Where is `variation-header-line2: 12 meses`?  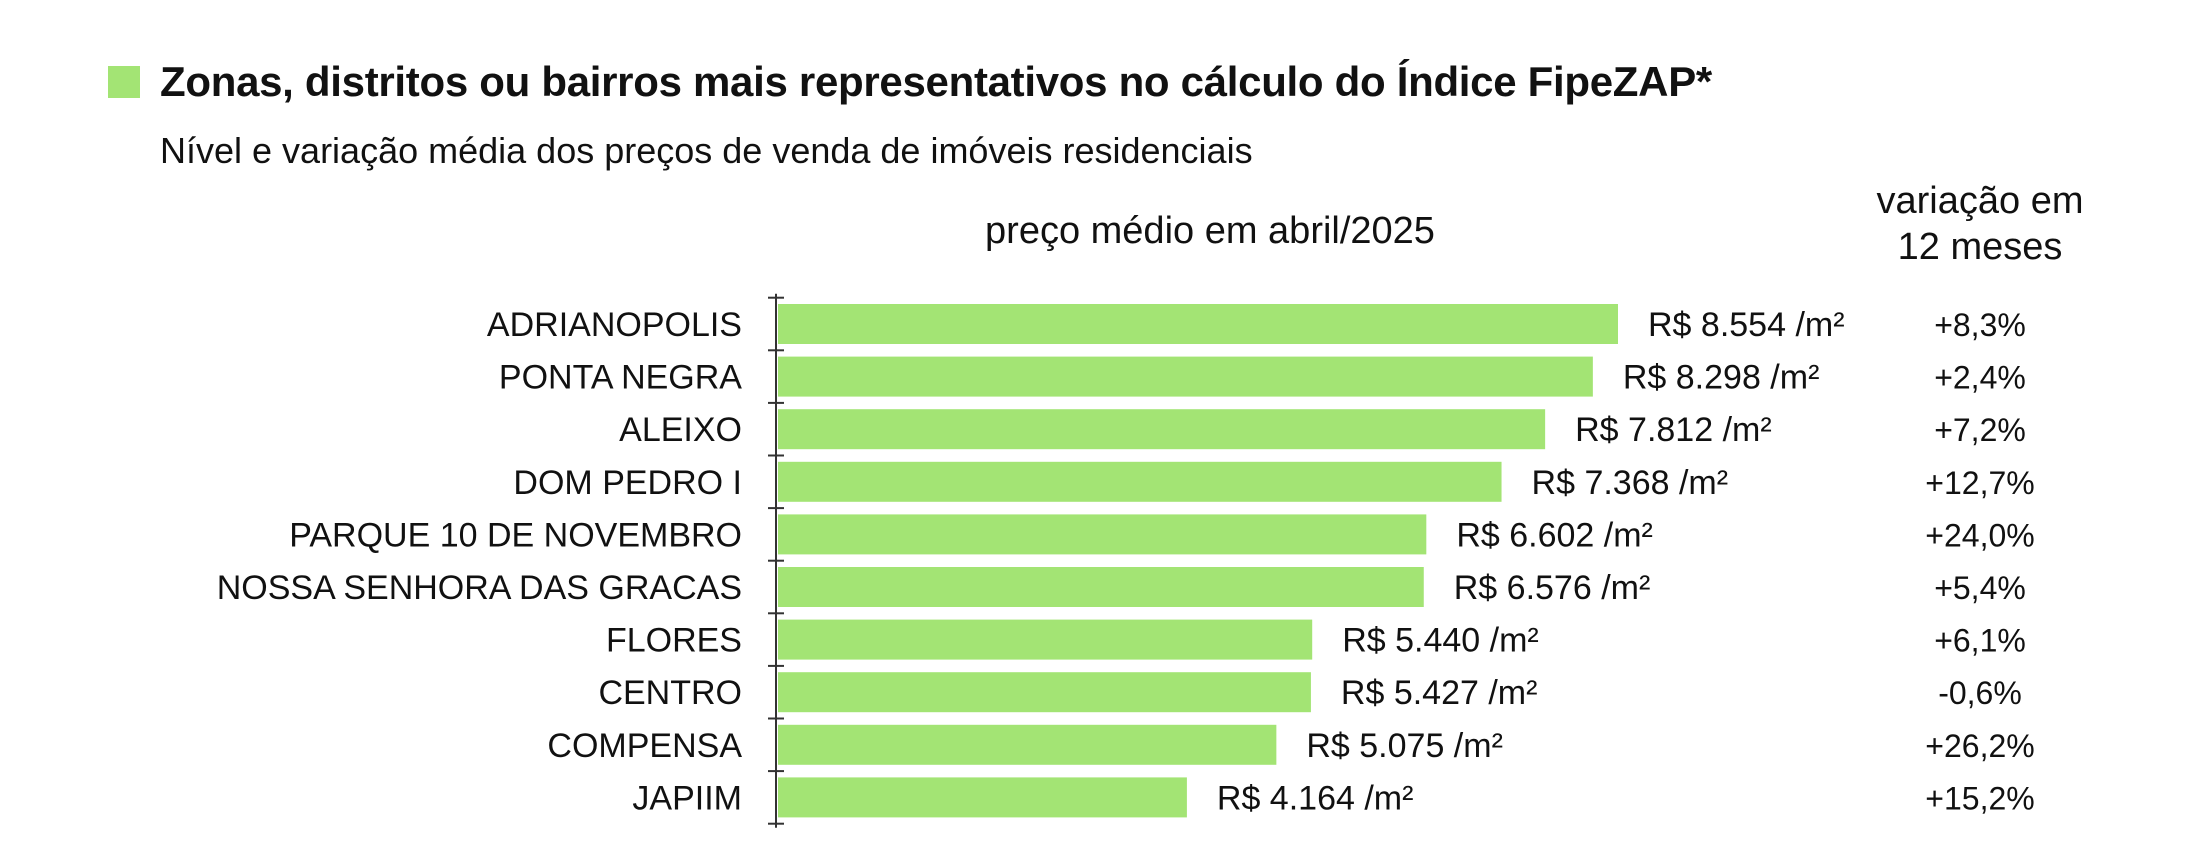
variation-header-line2: 12 meses is located at coordinates (1980, 247).